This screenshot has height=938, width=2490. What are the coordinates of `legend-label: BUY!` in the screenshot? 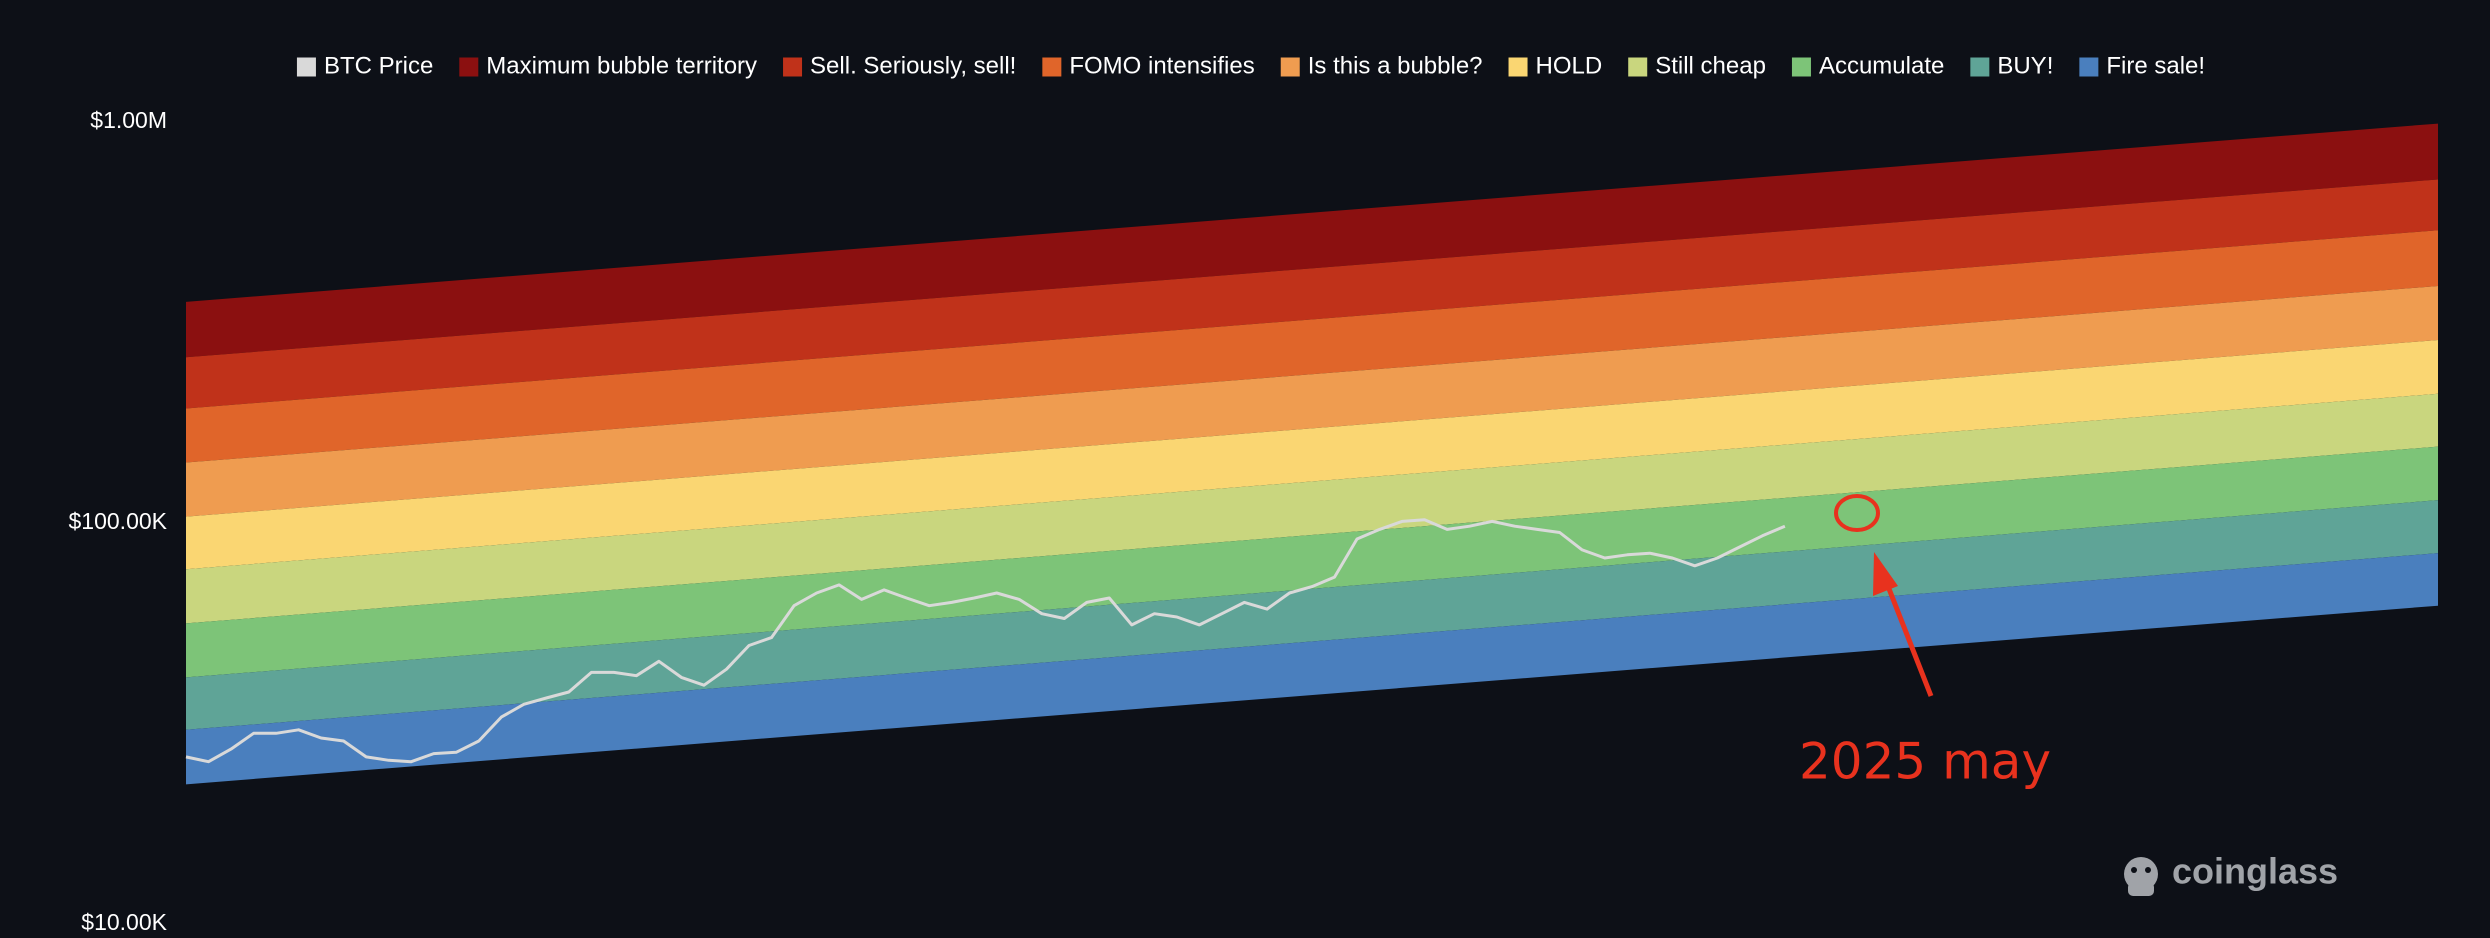 It's located at (2025, 65).